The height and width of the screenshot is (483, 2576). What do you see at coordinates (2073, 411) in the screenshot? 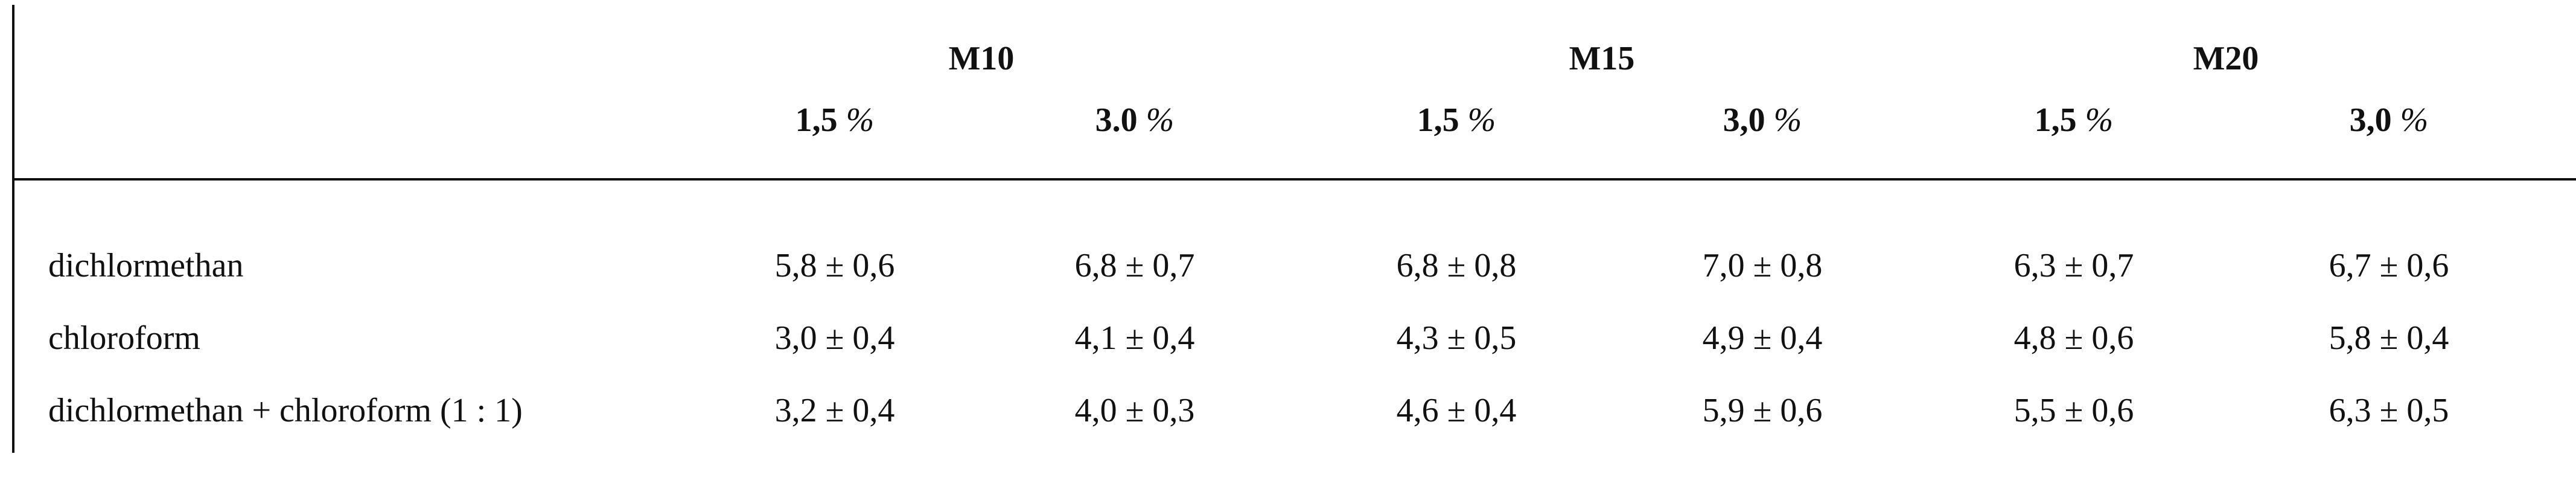
I see `table-cell: 5,5 ± 0,6` at bounding box center [2073, 411].